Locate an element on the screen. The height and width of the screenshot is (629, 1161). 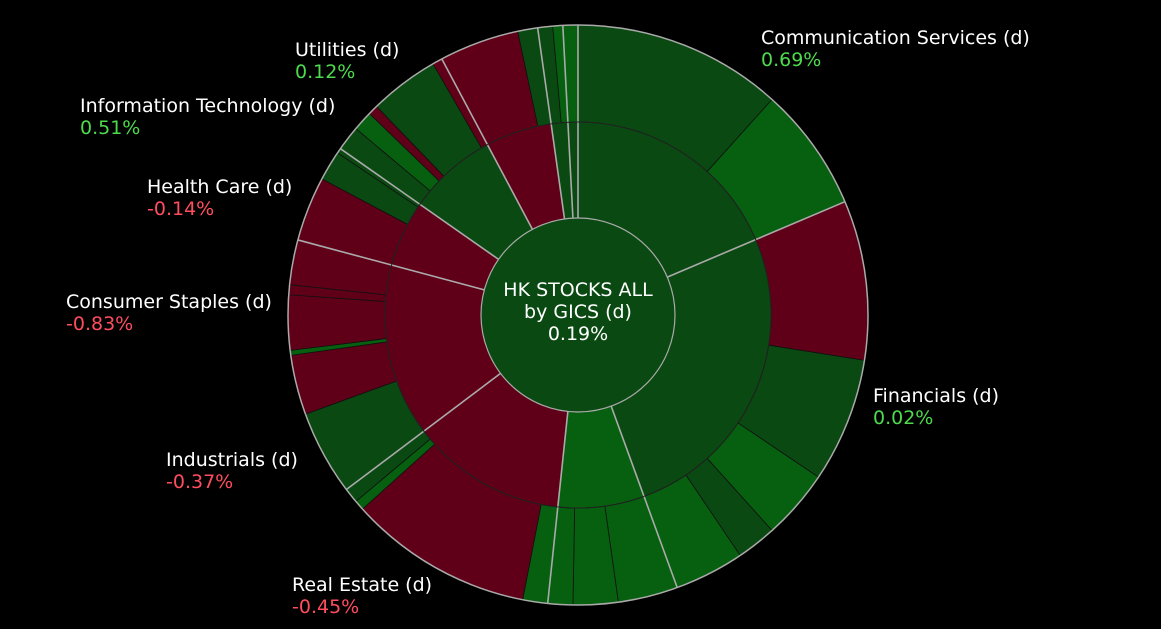
center-title: HK STOCKS ALL is located at coordinates (578, 290).